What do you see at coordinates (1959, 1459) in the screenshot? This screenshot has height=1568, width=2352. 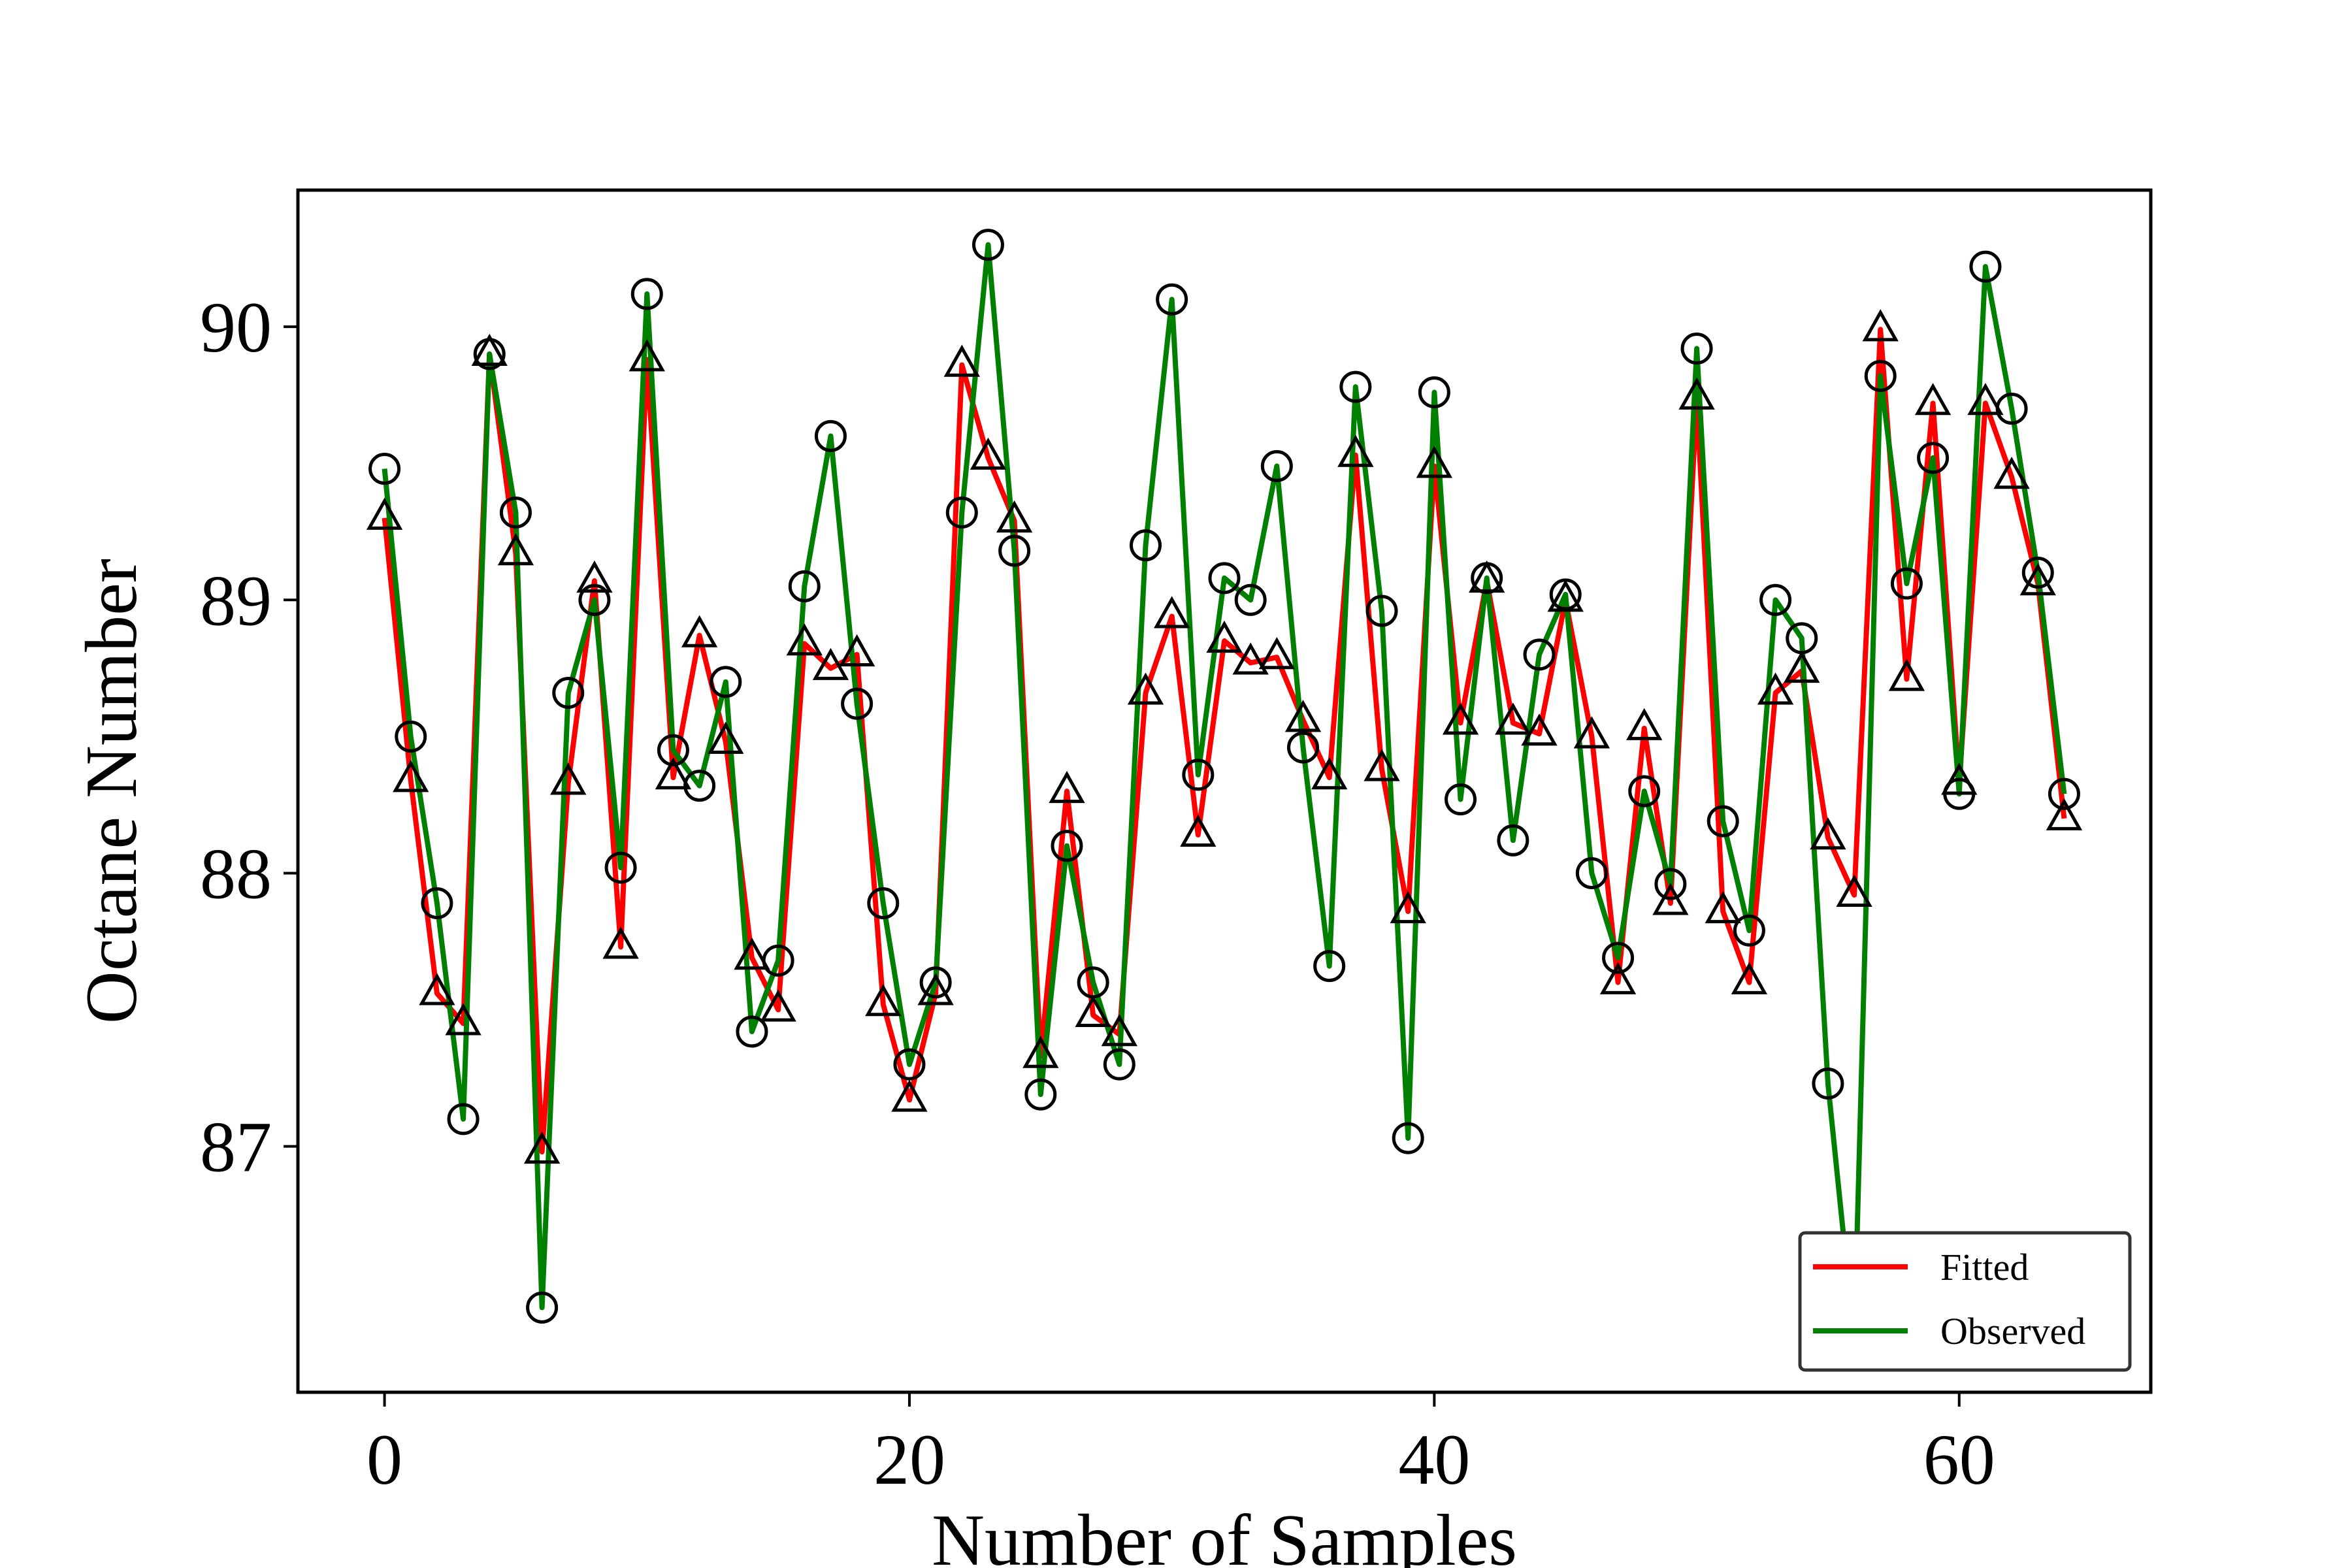 I see `x-tick-label: 60` at bounding box center [1959, 1459].